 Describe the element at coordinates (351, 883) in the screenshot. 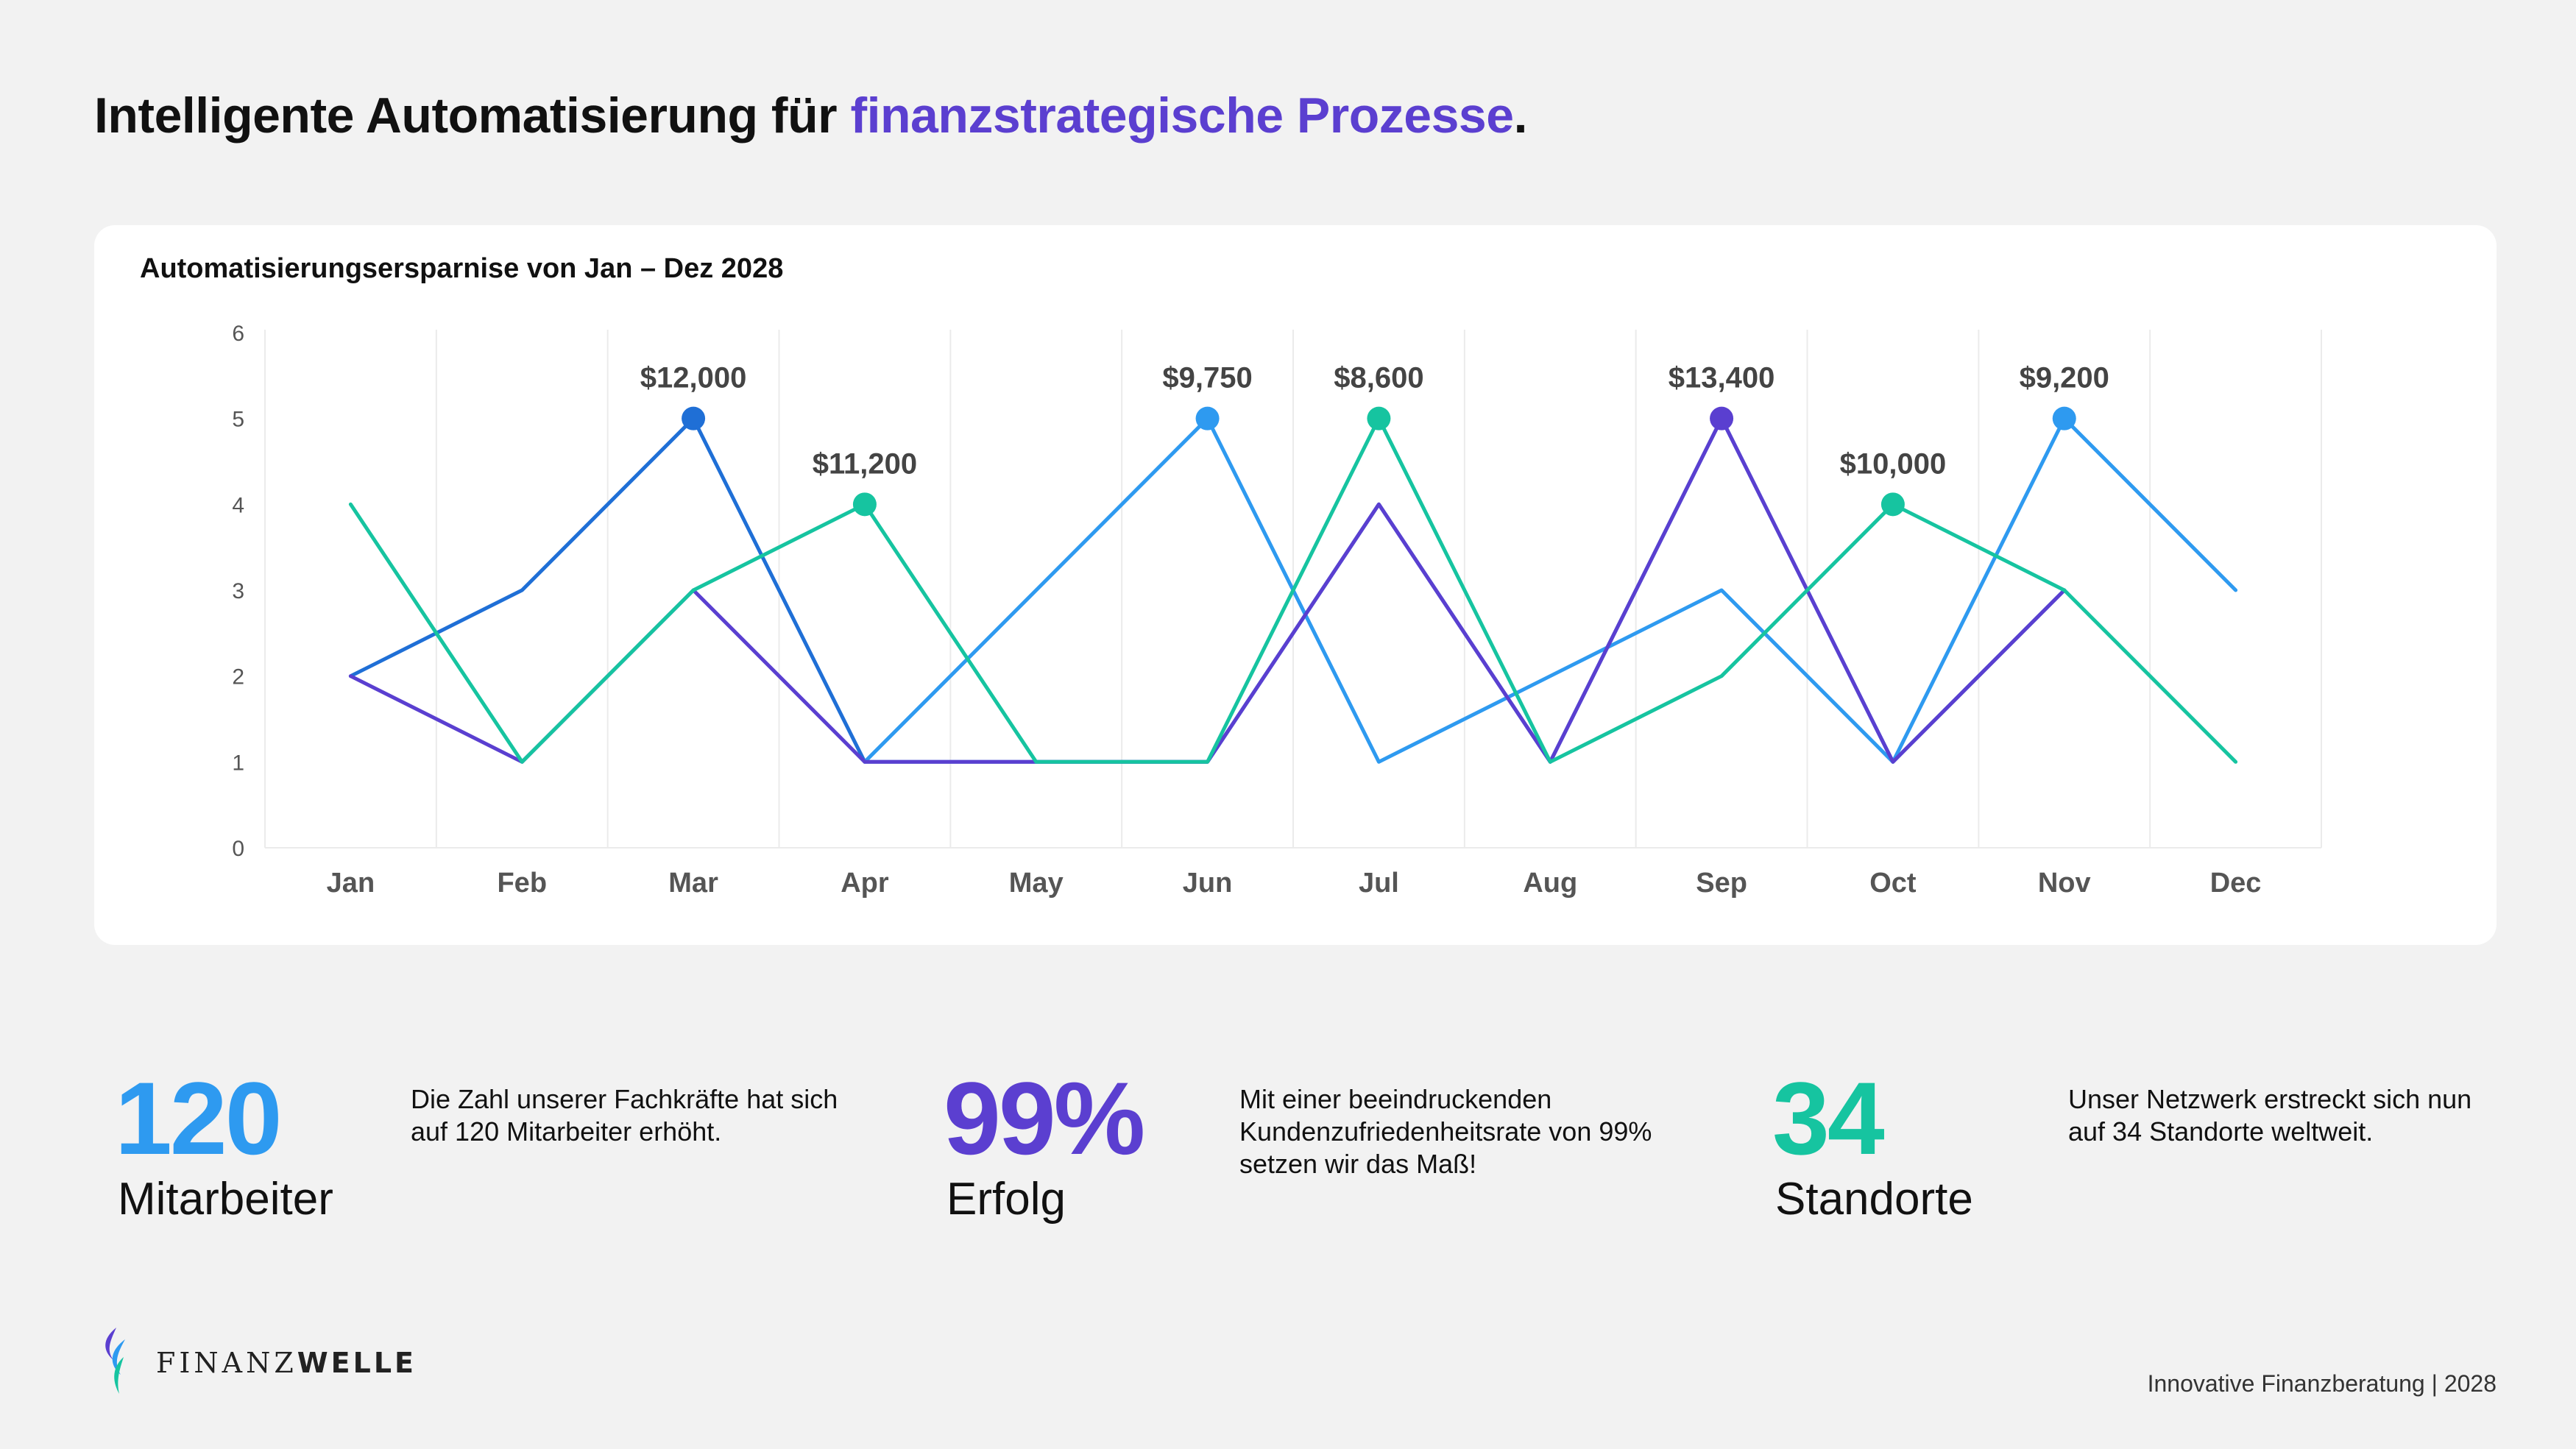

I see `x-tick-label: Jan` at that location.